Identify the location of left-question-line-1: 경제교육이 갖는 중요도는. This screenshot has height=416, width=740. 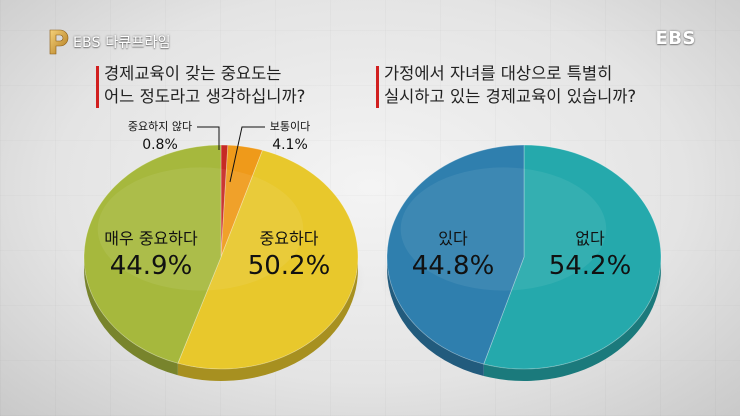
(193, 73).